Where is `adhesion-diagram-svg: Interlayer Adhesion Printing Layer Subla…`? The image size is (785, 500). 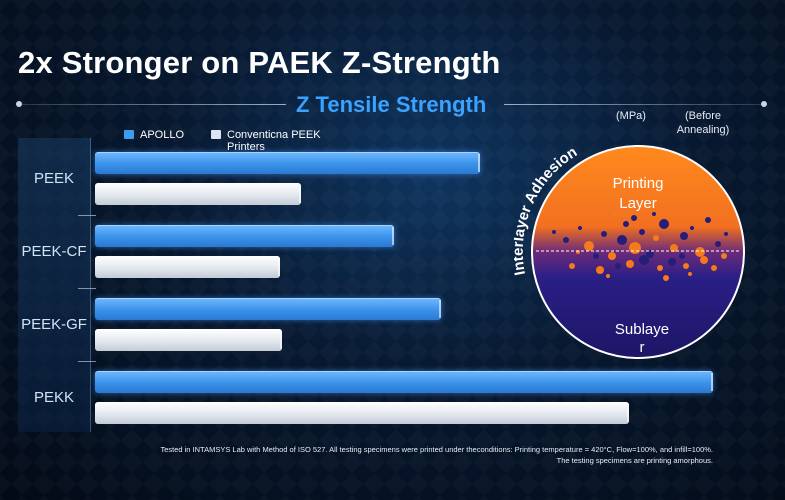
adhesion-diagram-svg: Interlayer Adhesion Printing Layer Subla… is located at coordinates (627, 251).